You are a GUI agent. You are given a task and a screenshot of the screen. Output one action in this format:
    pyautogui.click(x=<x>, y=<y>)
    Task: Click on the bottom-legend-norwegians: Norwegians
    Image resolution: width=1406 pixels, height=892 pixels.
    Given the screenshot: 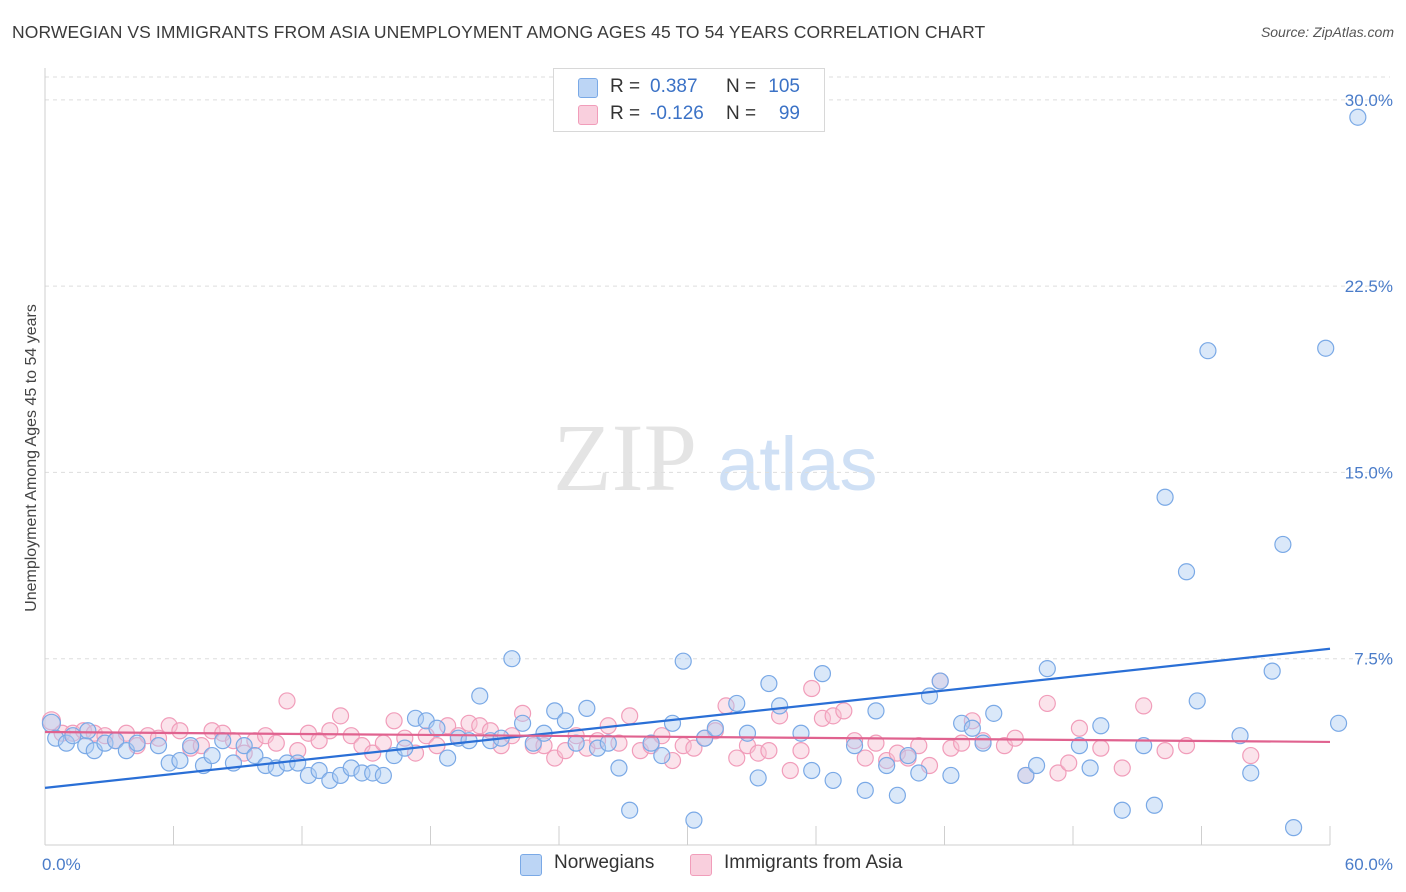 What is the action you would take?
    pyautogui.click(x=600, y=864)
    